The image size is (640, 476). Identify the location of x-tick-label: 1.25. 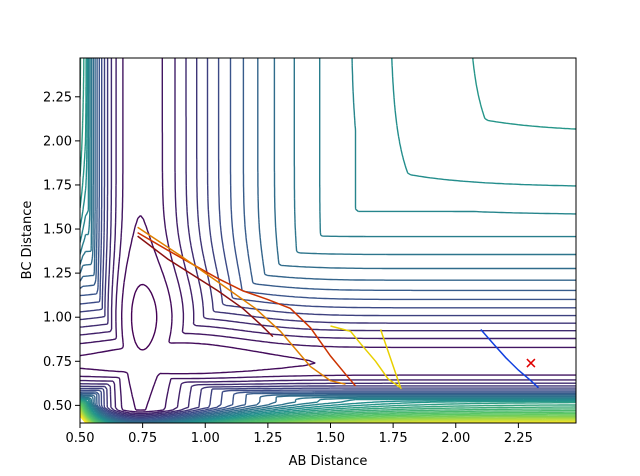
(267, 438).